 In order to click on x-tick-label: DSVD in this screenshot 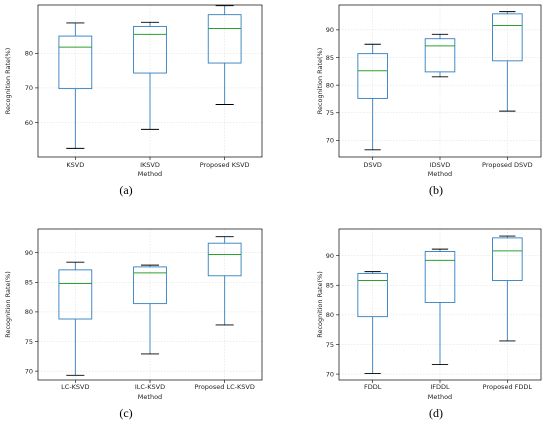, I will do `click(372, 165)`.